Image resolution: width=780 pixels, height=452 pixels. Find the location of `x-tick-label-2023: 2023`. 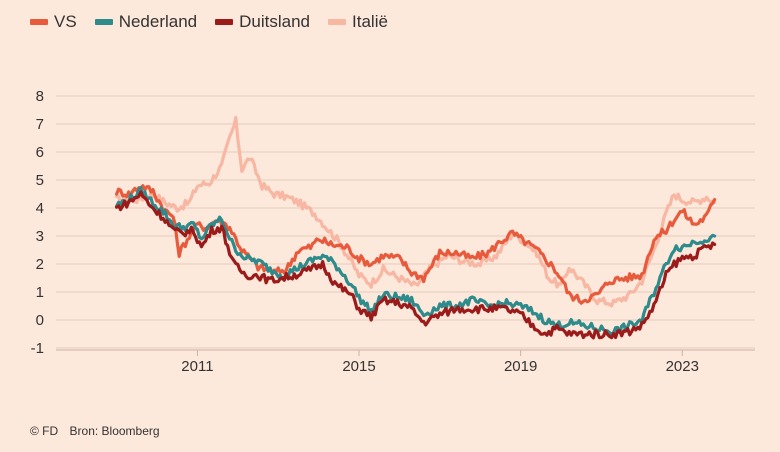

x-tick-label-2023: 2023 is located at coordinates (682, 366).